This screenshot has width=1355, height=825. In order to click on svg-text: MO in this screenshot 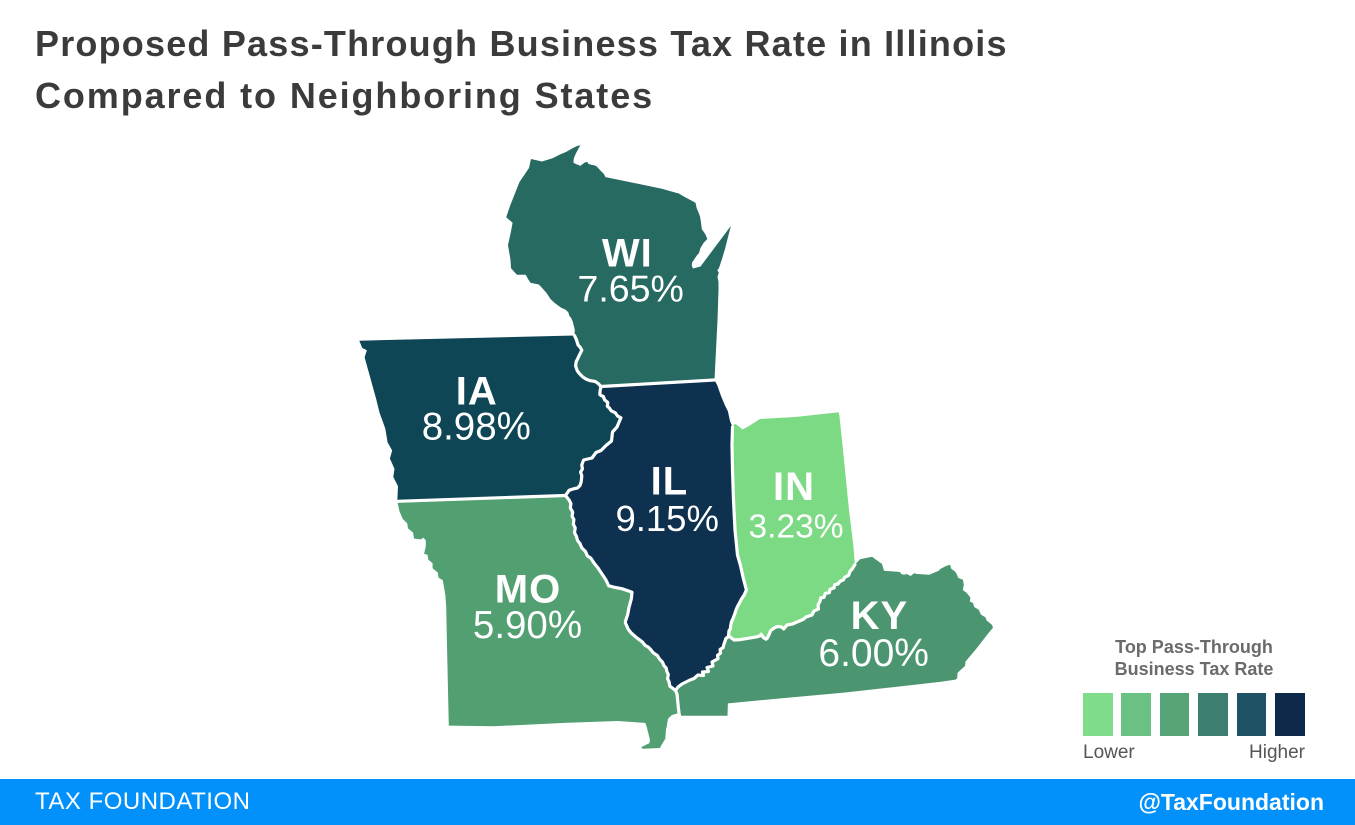, I will do `click(528, 589)`.